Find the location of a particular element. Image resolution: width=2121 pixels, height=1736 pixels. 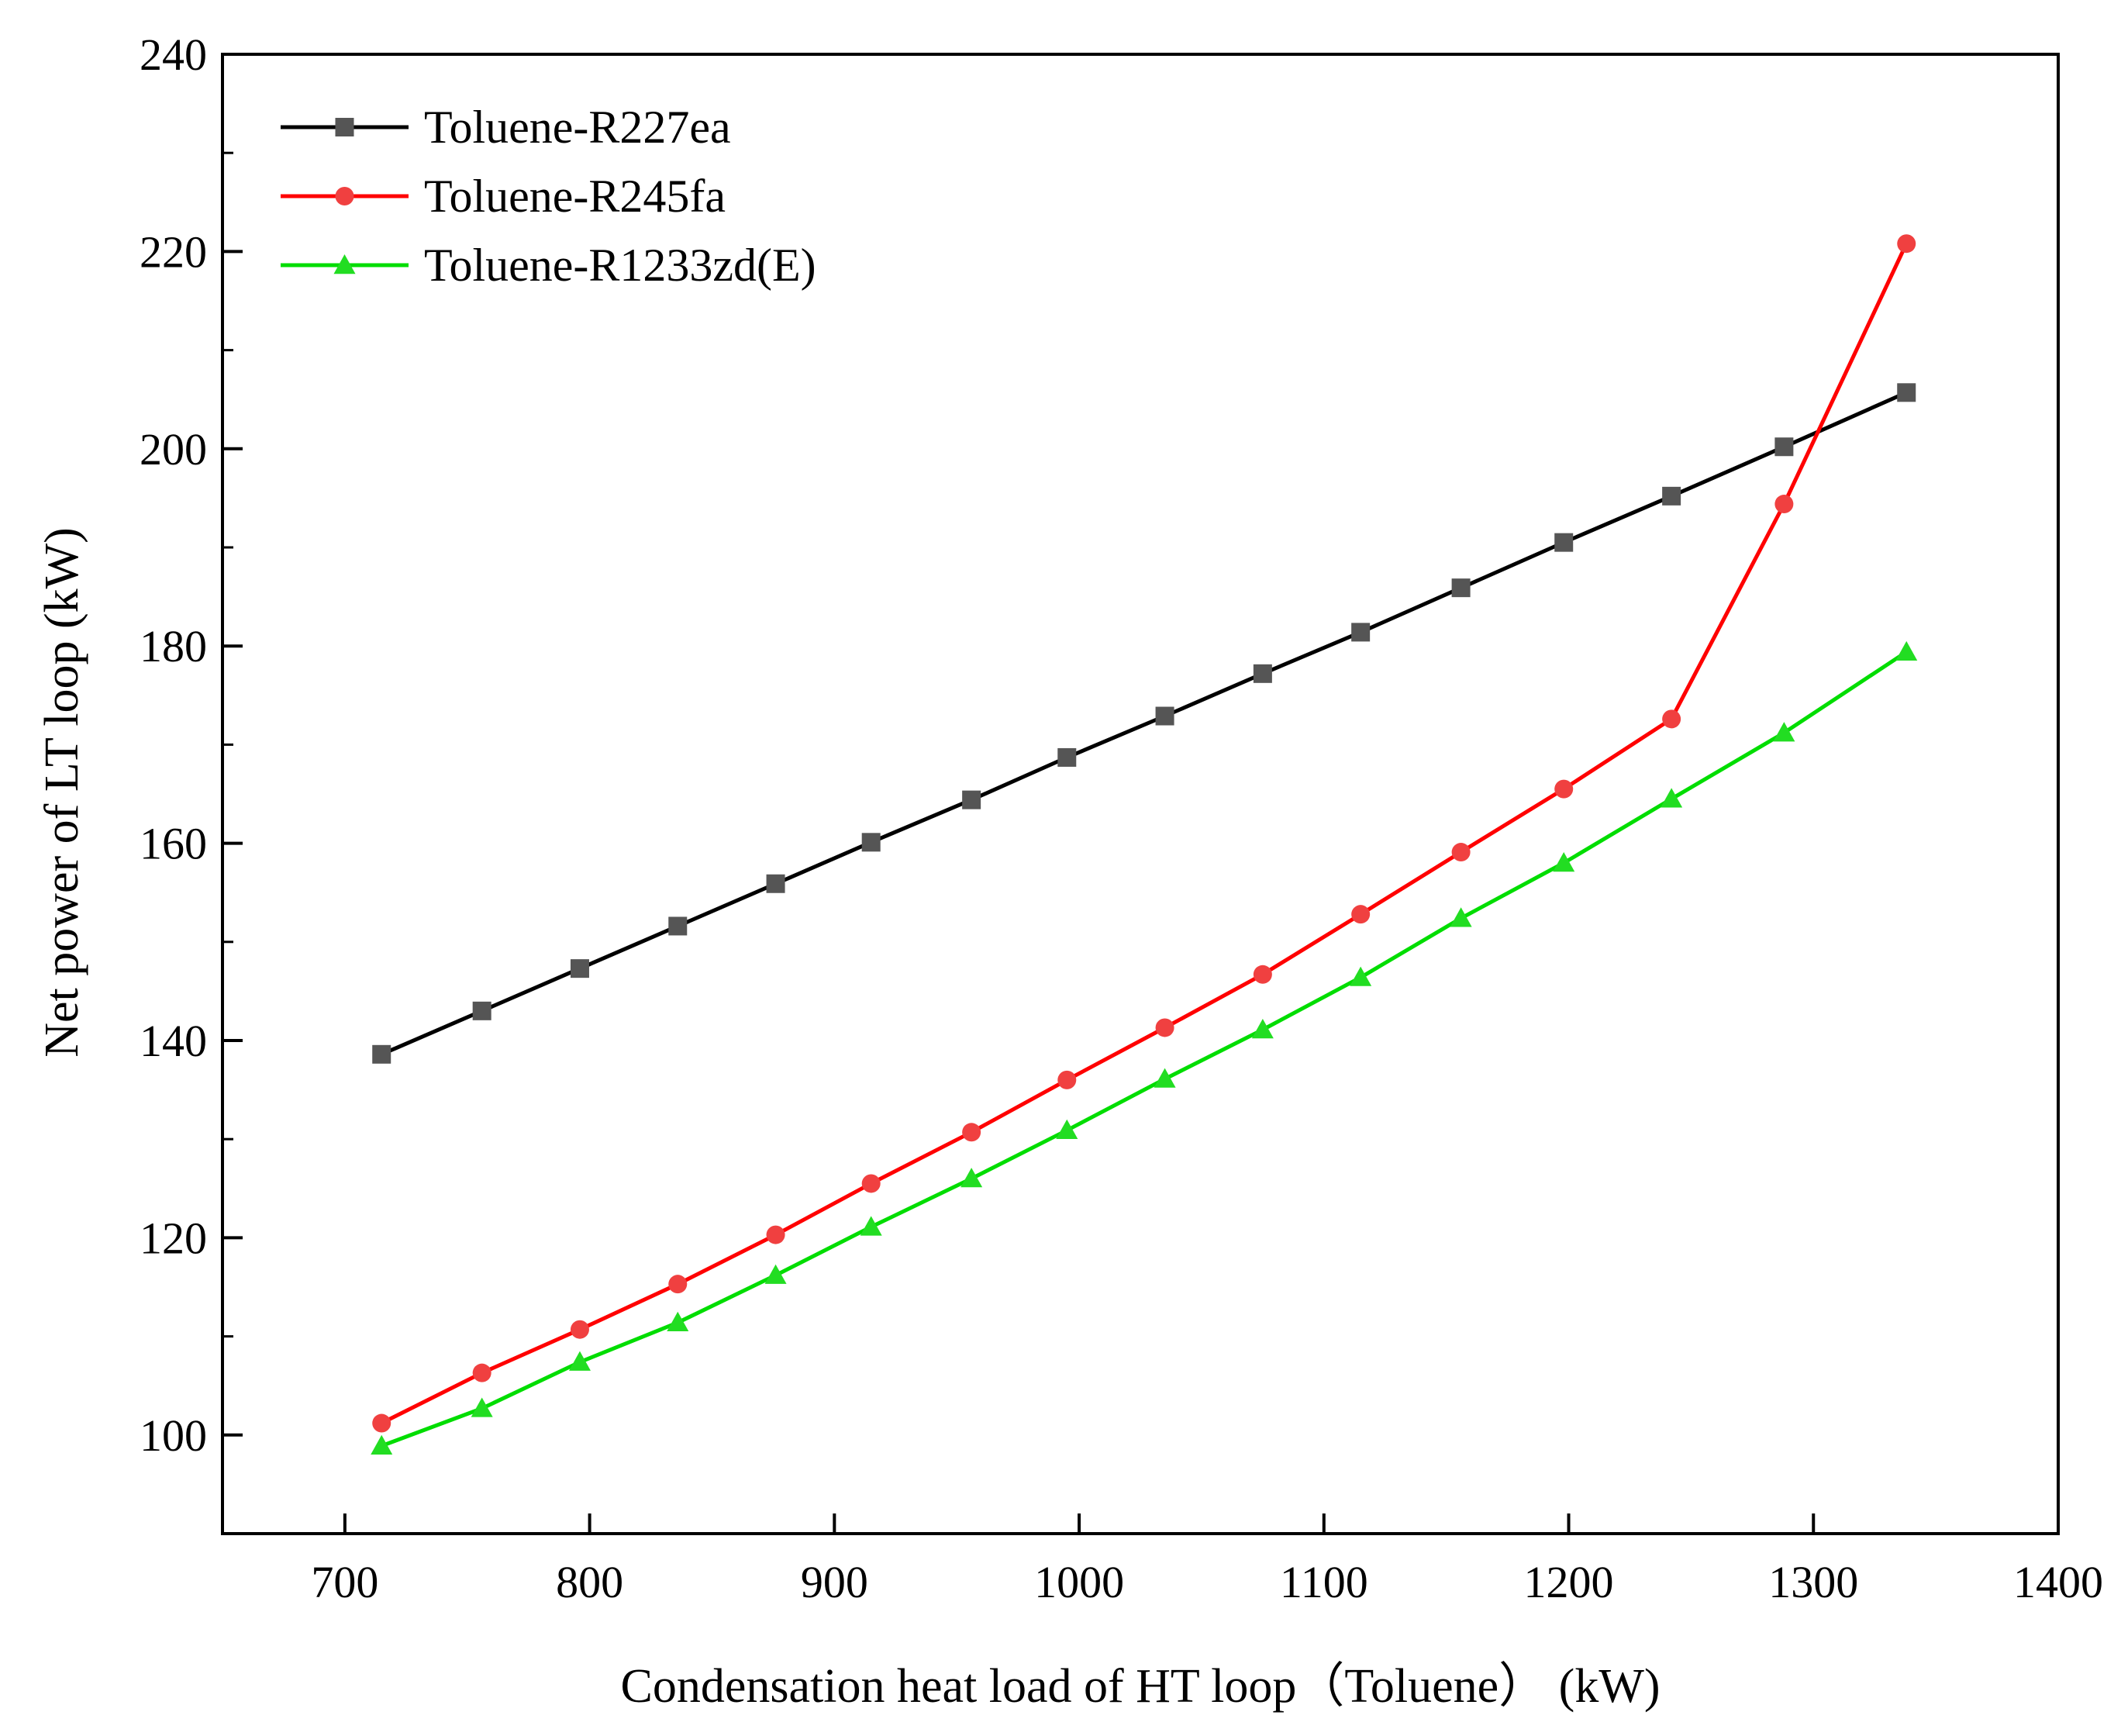

x-tick-label: 1100 is located at coordinates (1324, 1582).